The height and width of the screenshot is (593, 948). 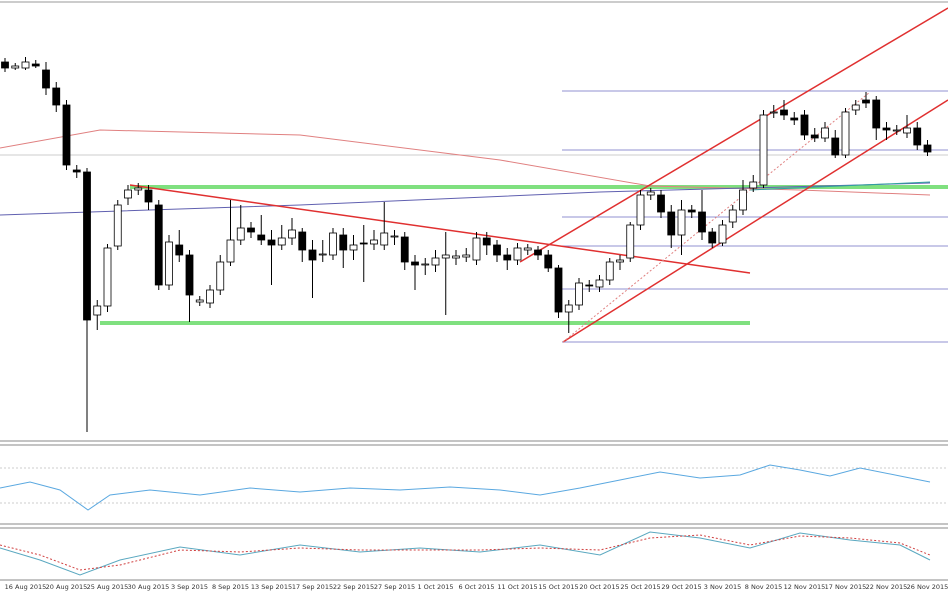 I want to click on x-tick-label: 15 Oct 2015, so click(x=558, y=587).